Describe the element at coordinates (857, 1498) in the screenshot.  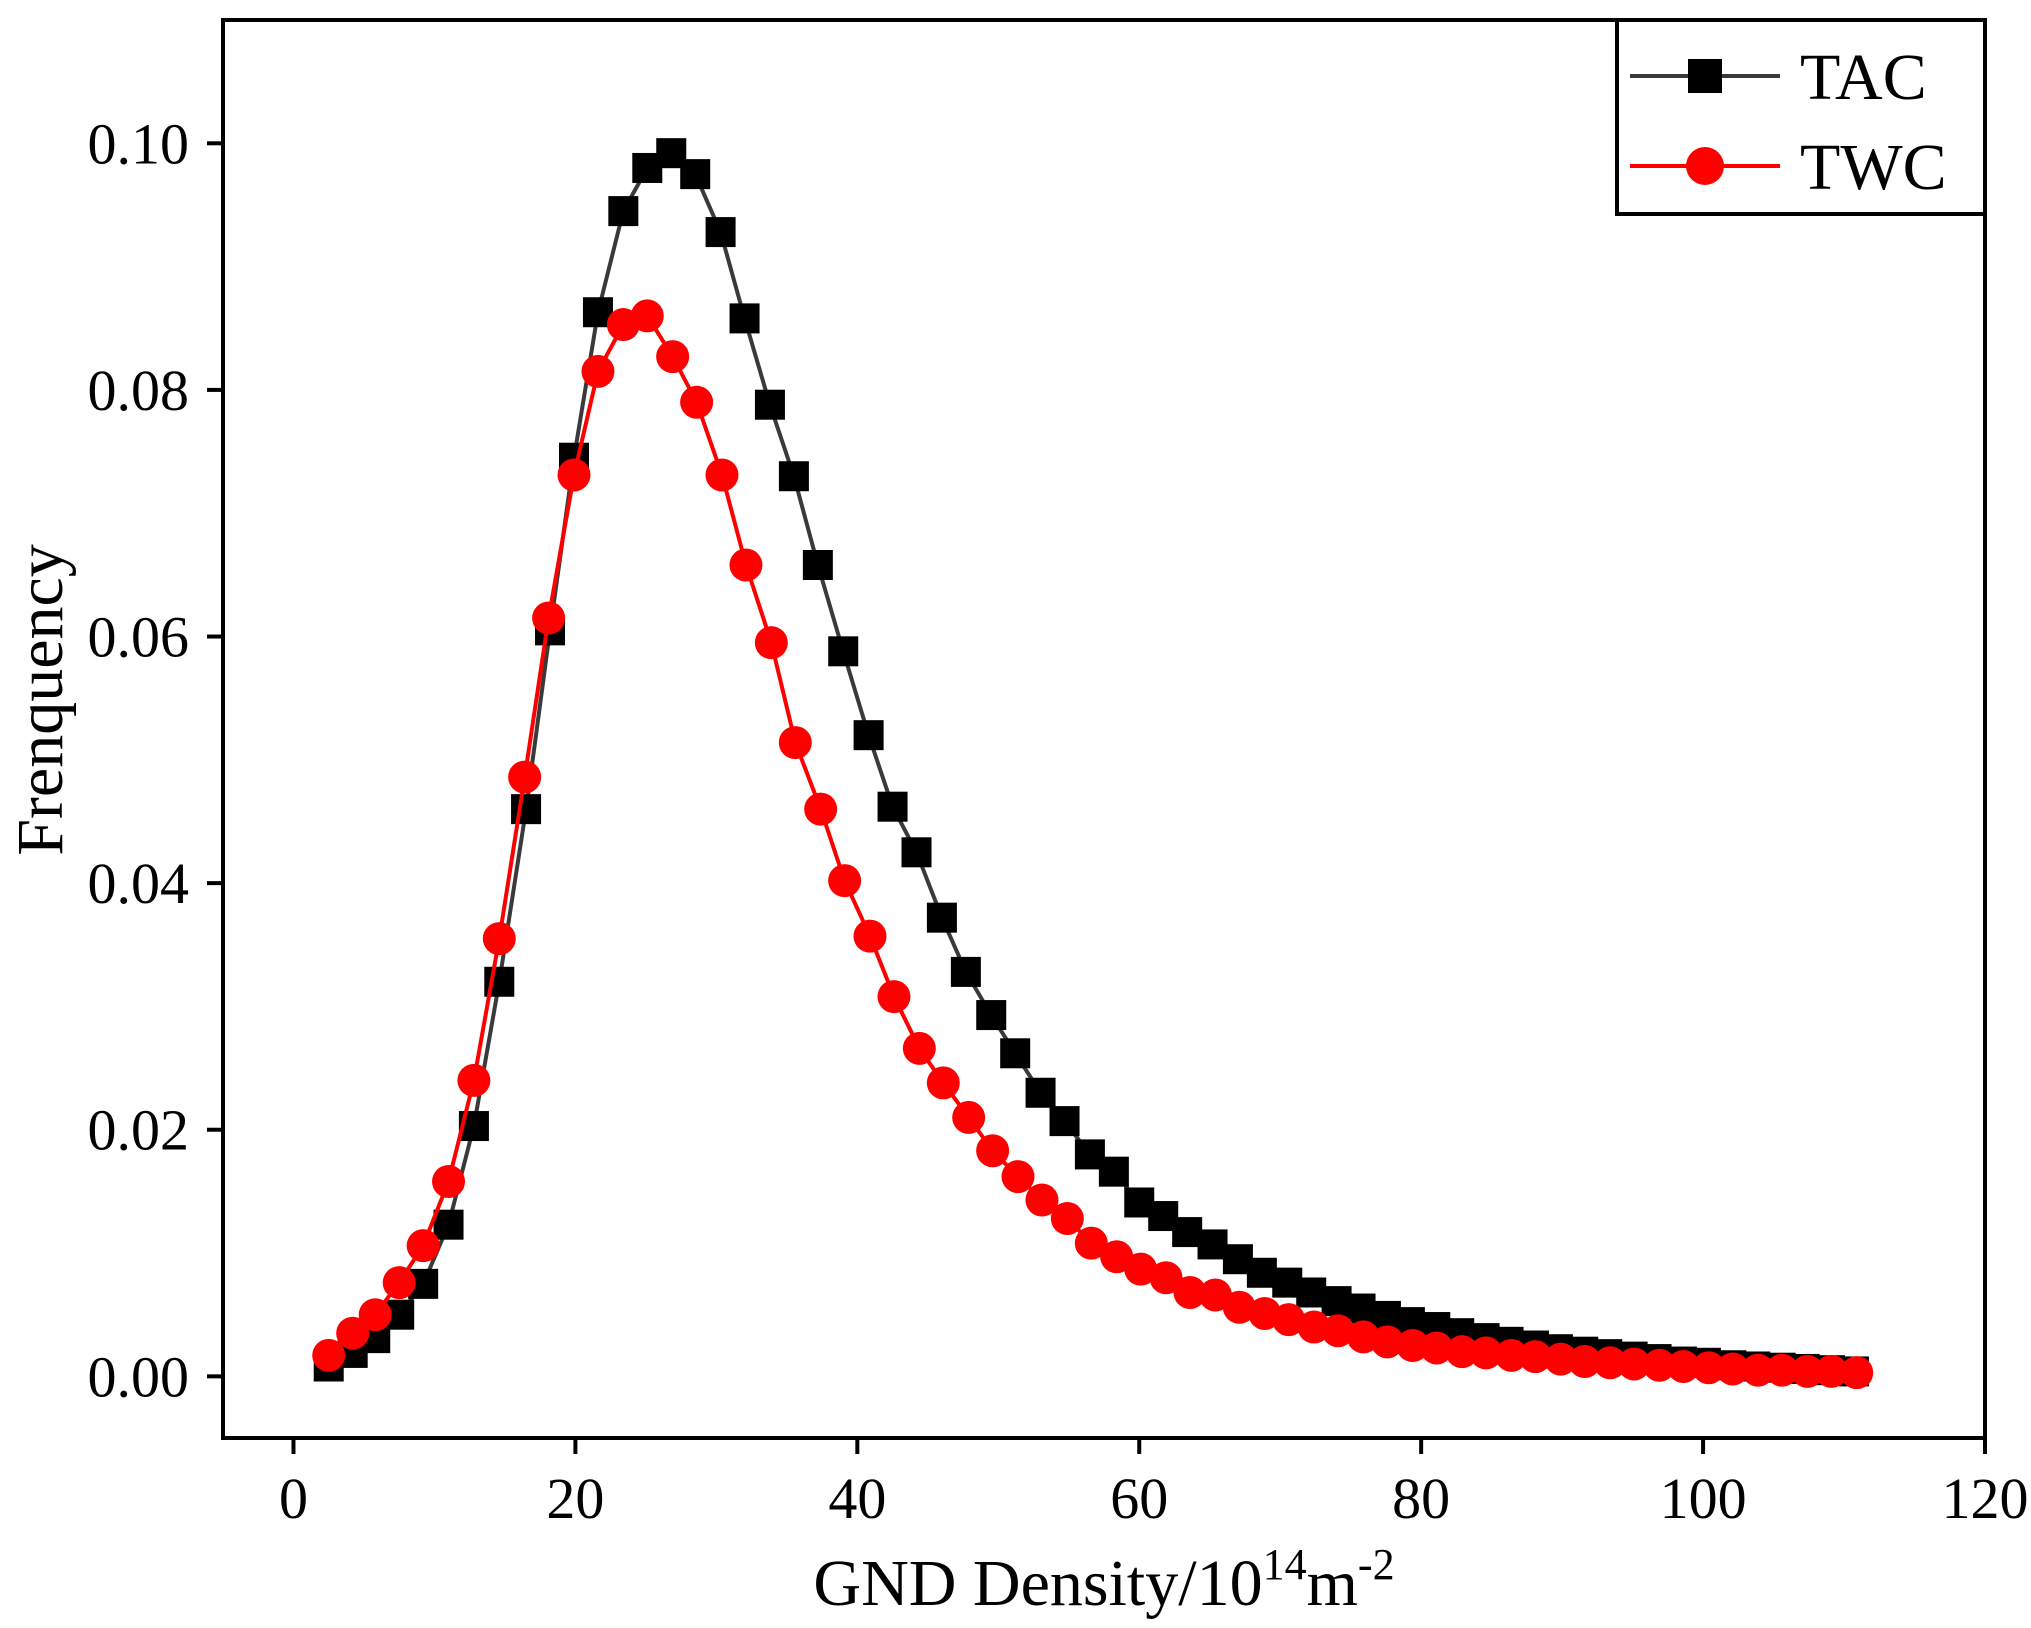
I see `x-tick-label: 40` at that location.